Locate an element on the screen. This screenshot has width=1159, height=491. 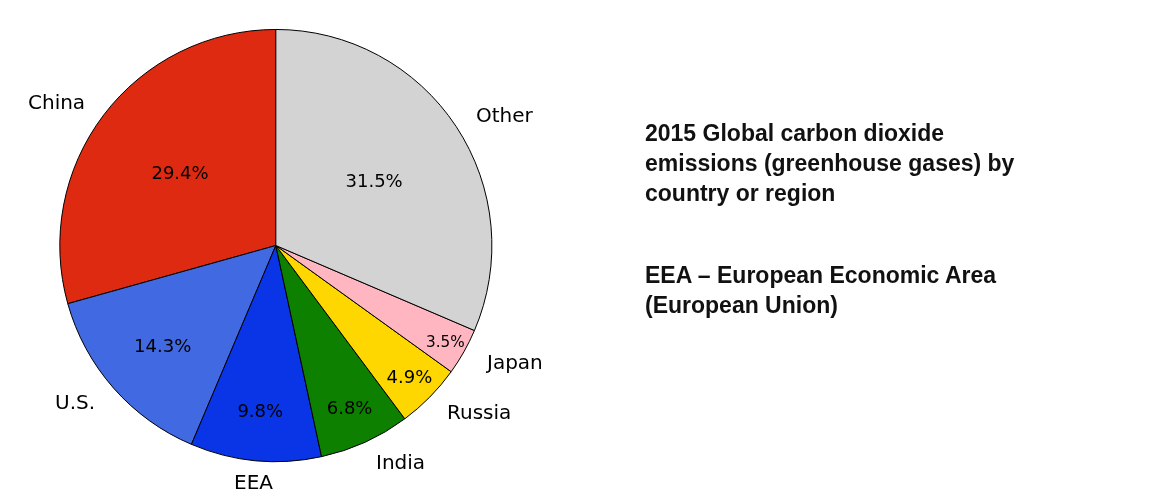
slice-label: China is located at coordinates (57, 102).